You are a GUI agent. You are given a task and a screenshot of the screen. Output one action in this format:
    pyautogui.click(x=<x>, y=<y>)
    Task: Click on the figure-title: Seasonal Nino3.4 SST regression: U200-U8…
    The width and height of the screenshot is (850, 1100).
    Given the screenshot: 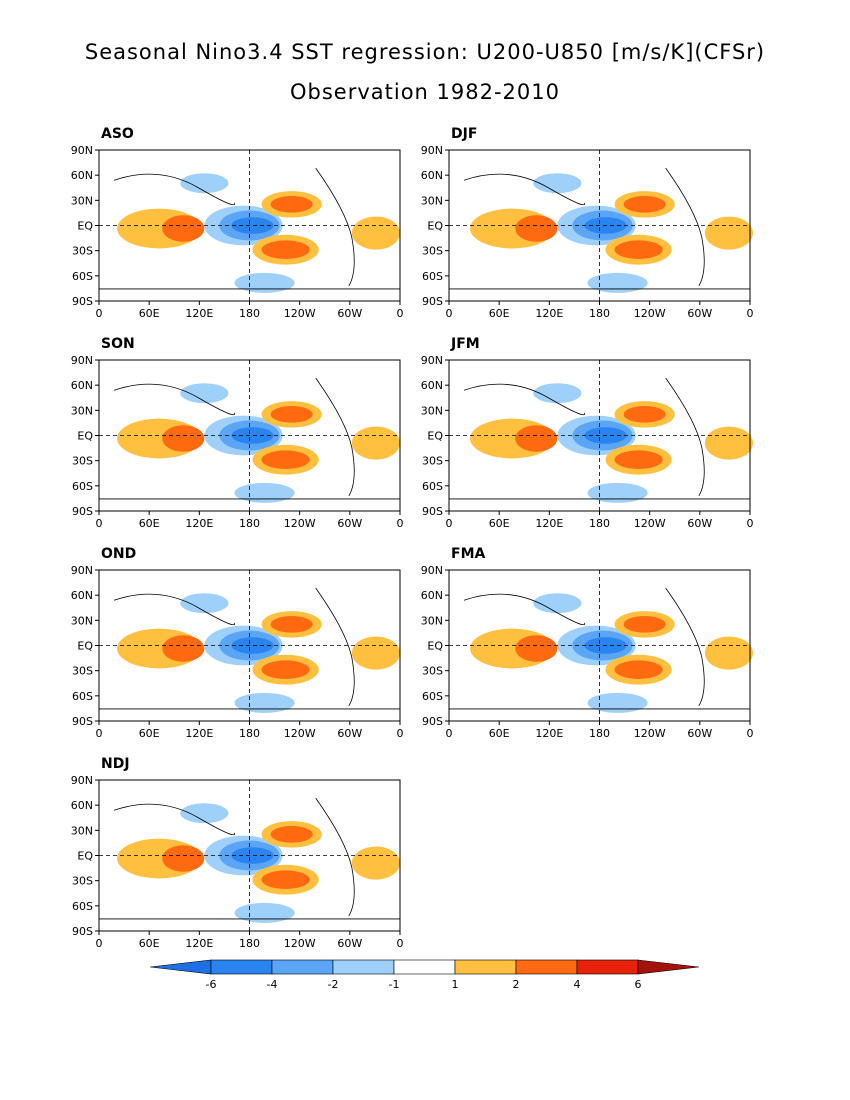 What is the action you would take?
    pyautogui.click(x=425, y=52)
    